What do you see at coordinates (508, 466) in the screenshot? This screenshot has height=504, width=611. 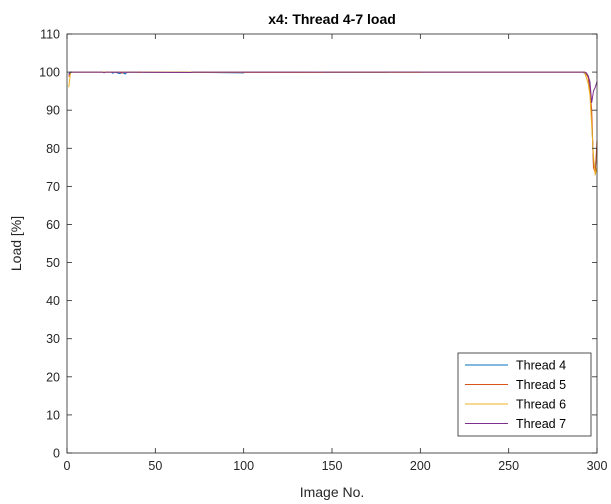 I see `x-tick-label: 250` at bounding box center [508, 466].